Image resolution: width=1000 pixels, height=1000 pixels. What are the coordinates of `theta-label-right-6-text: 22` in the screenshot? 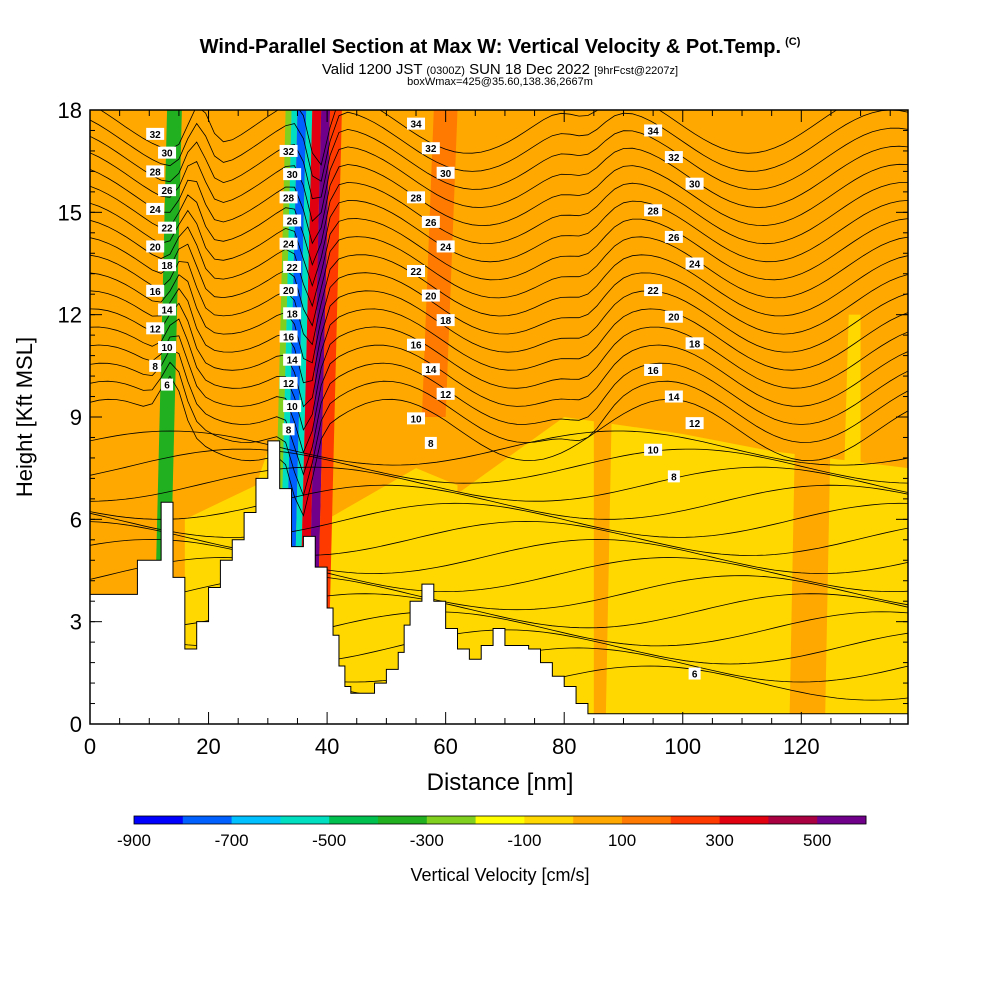 It's located at (654, 291).